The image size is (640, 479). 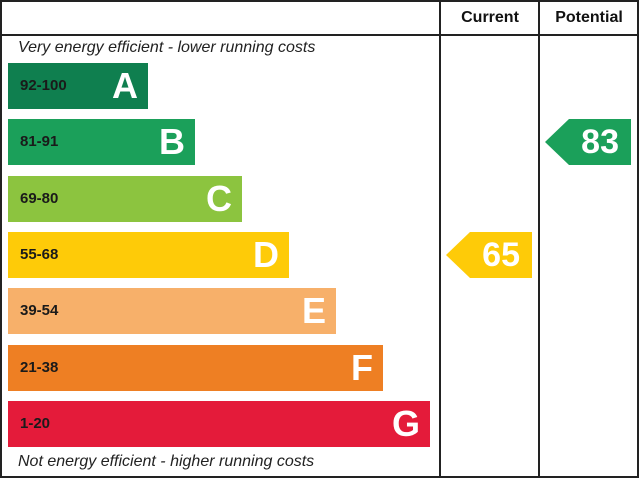 I want to click on band-range-label: 1-20, so click(x=35, y=423).